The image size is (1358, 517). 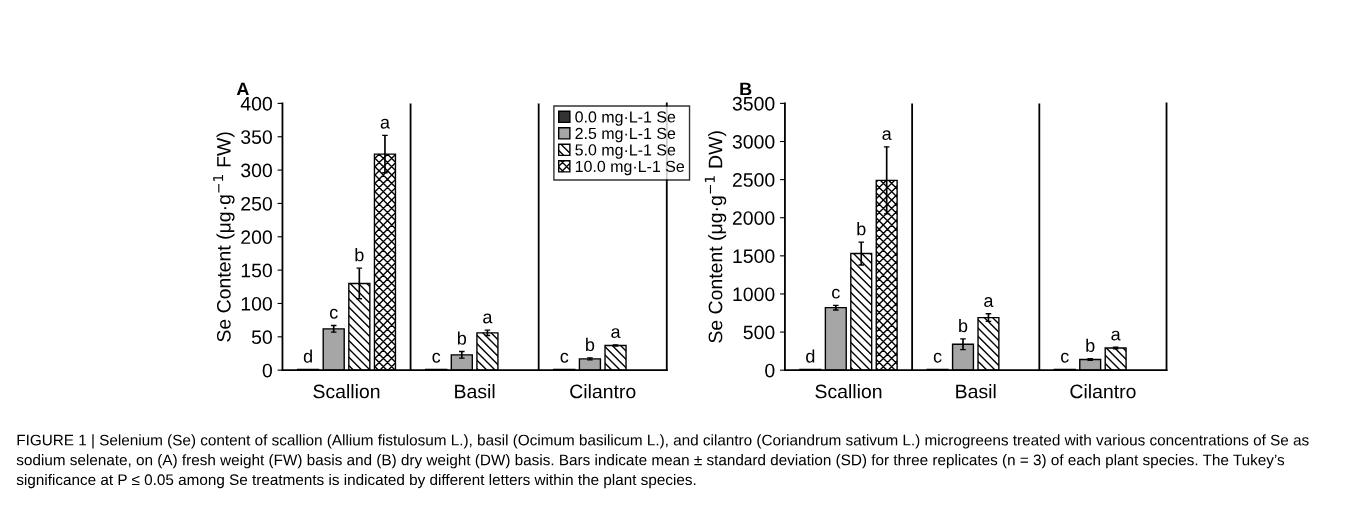 What do you see at coordinates (625, 118) in the screenshot?
I see `legend-label: 0.0 mg·L-1 Se` at bounding box center [625, 118].